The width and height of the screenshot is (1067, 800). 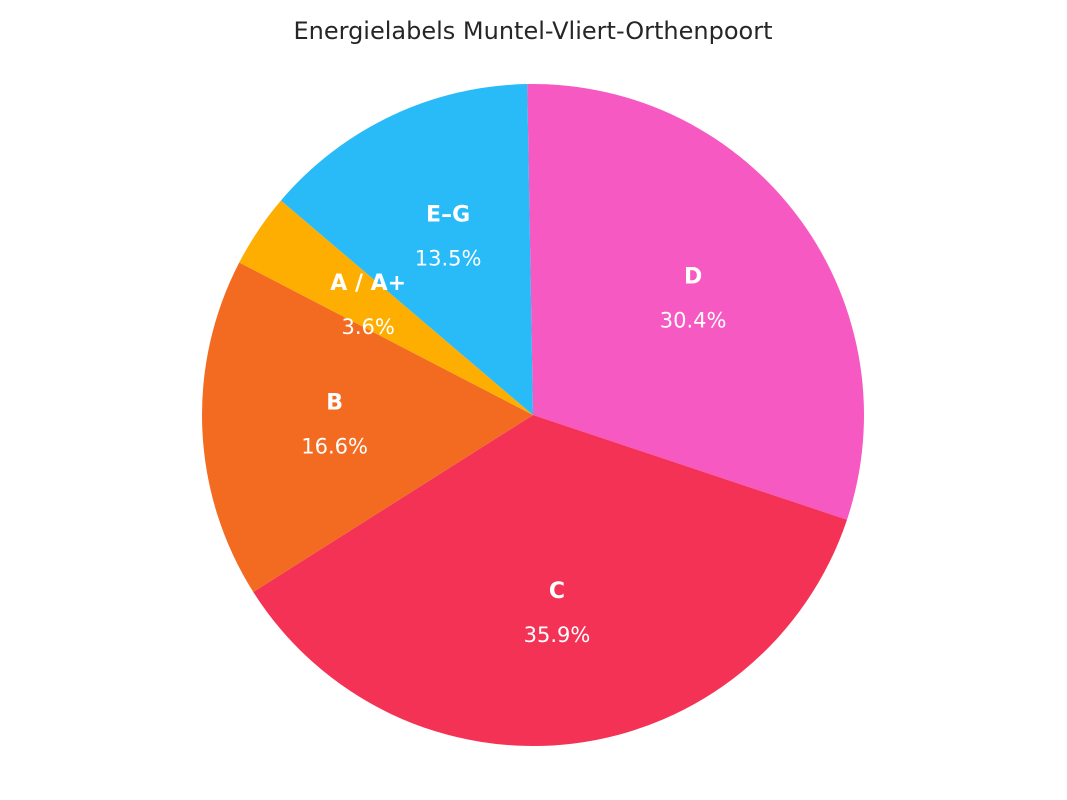 What do you see at coordinates (334, 403) in the screenshot?
I see `slice-label-b: B` at bounding box center [334, 403].